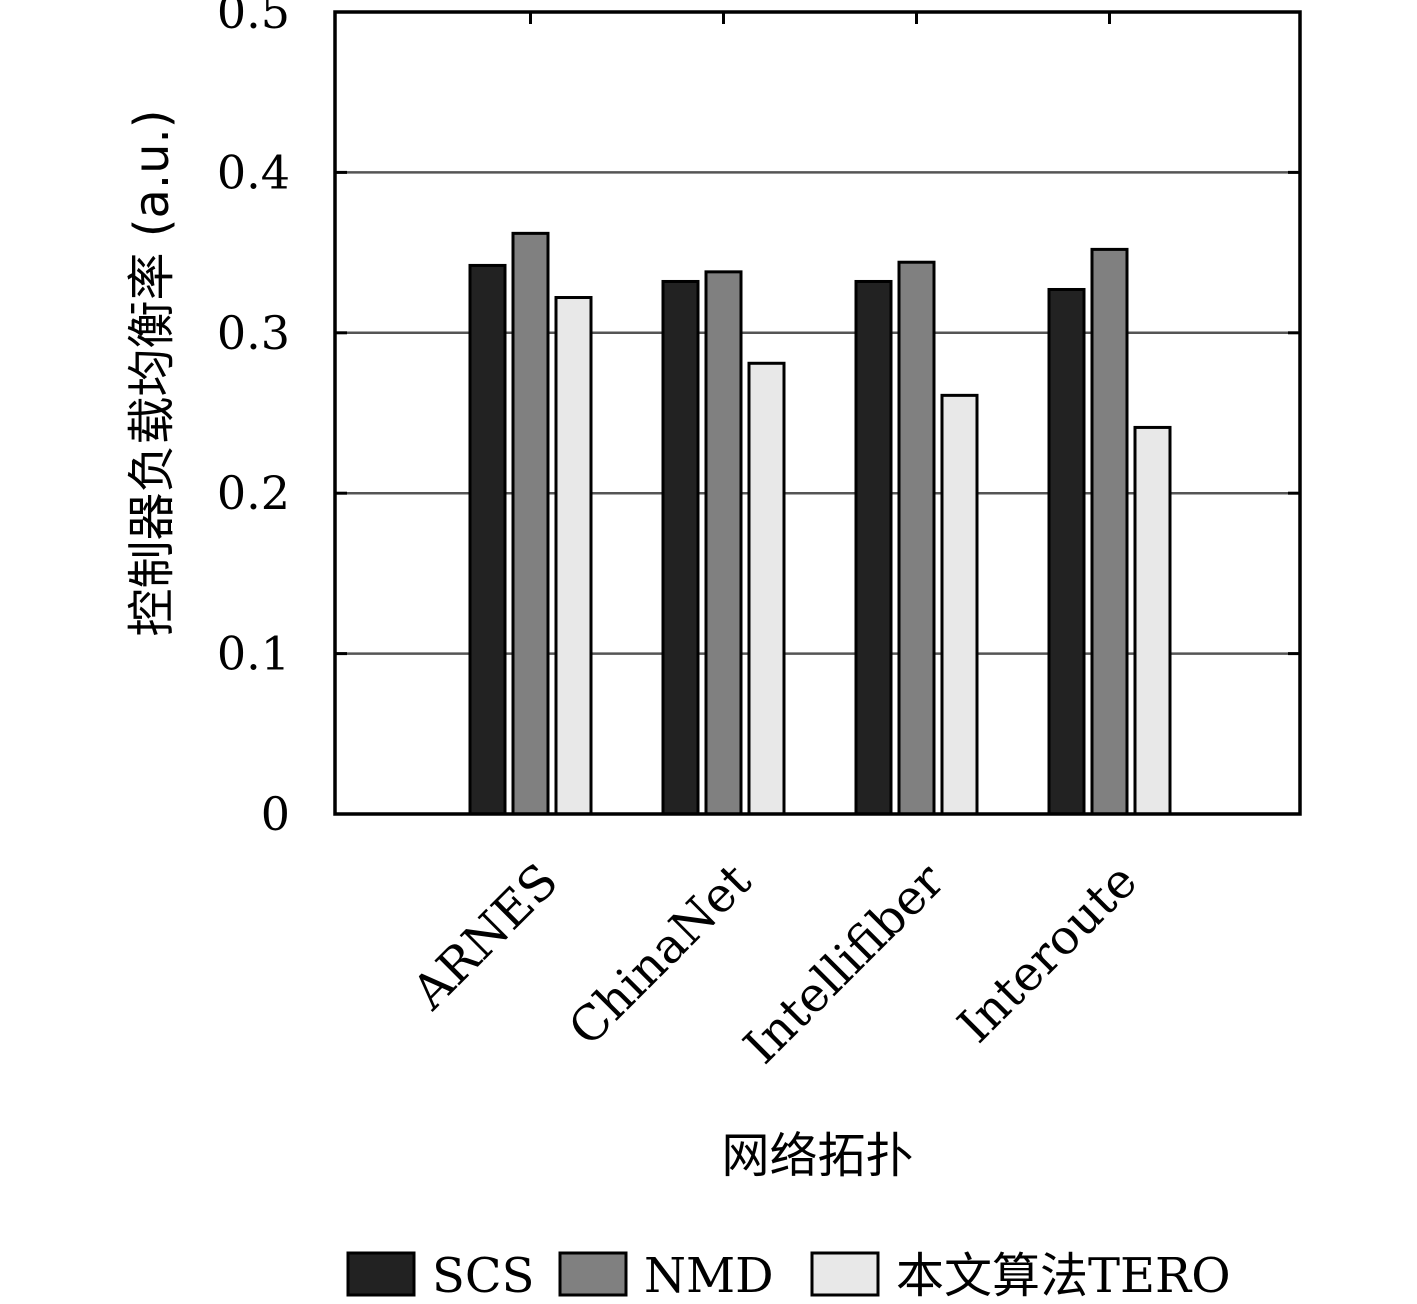 The width and height of the screenshot is (1417, 1304). I want to click on x-category-label-ARNES: ARNES, so click(485, 937).